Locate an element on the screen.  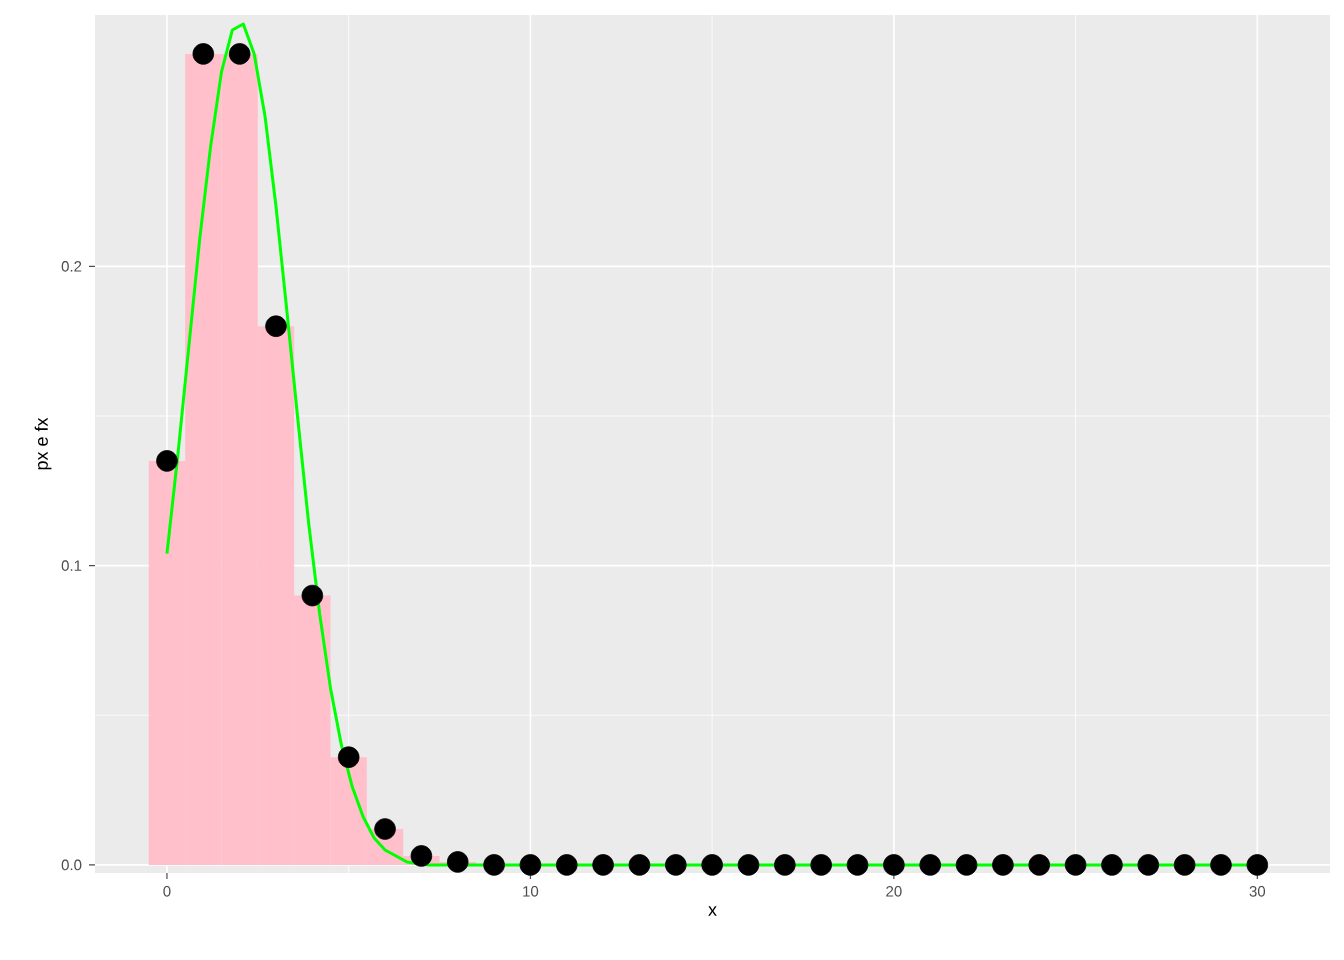
y-tick-label: 0.0 is located at coordinates (71, 865).